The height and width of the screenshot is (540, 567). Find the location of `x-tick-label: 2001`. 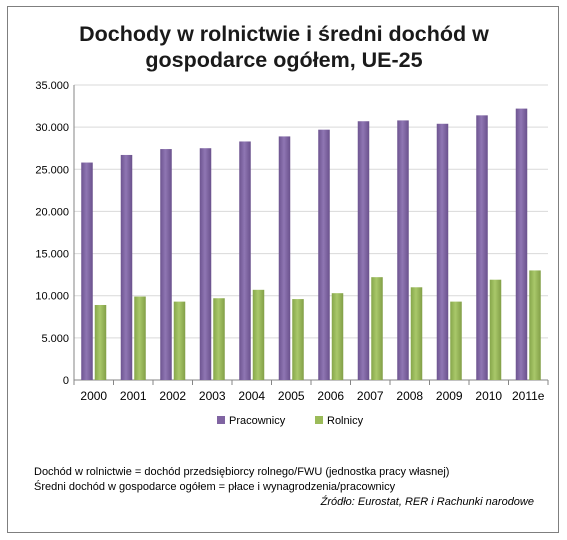

x-tick-label: 2001 is located at coordinates (133, 396).